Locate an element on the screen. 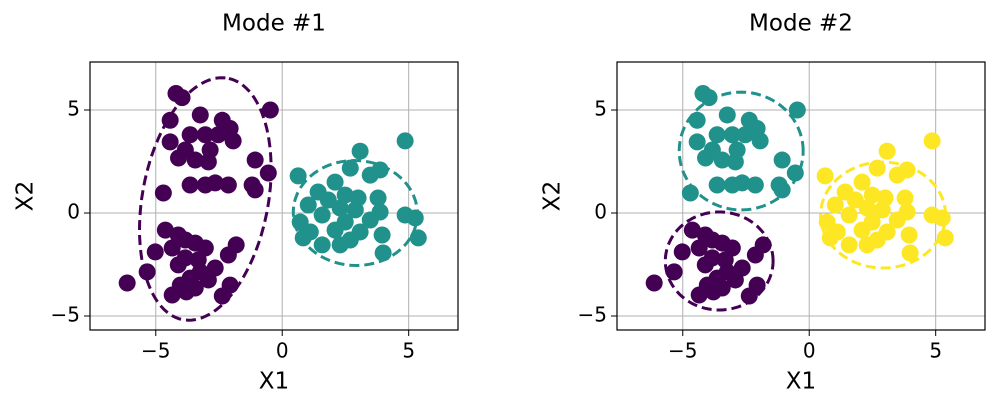  chart-title: Mode #1 is located at coordinates (274, 24).